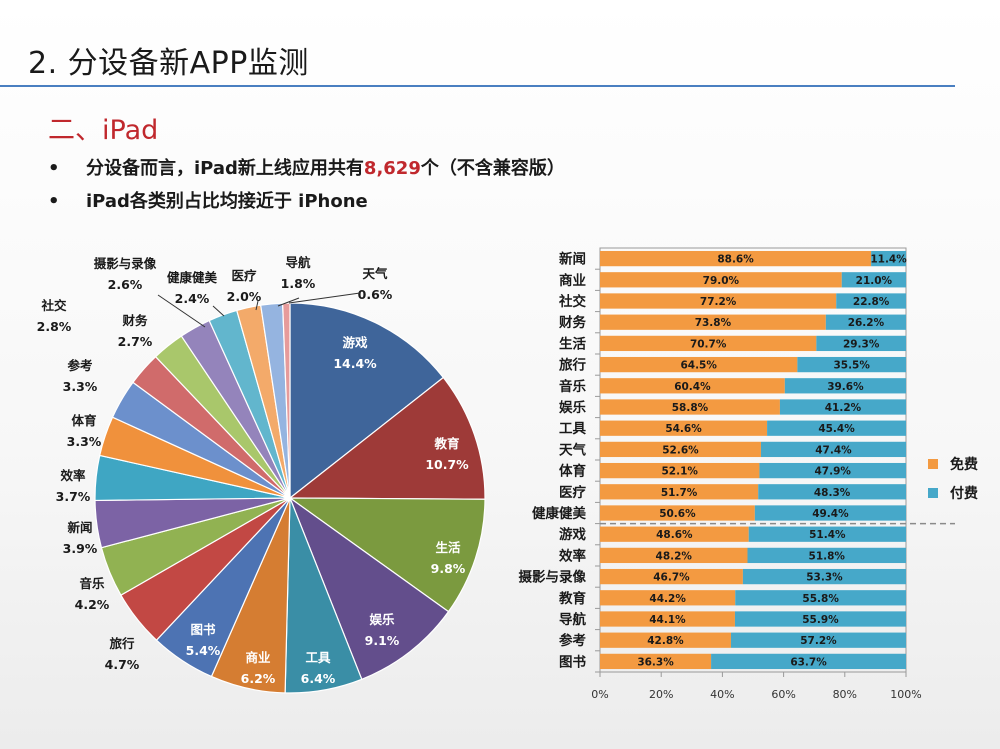 The image size is (1000, 749). What do you see at coordinates (783, 694) in the screenshot?
I see `x-tick-label: 60%` at bounding box center [783, 694].